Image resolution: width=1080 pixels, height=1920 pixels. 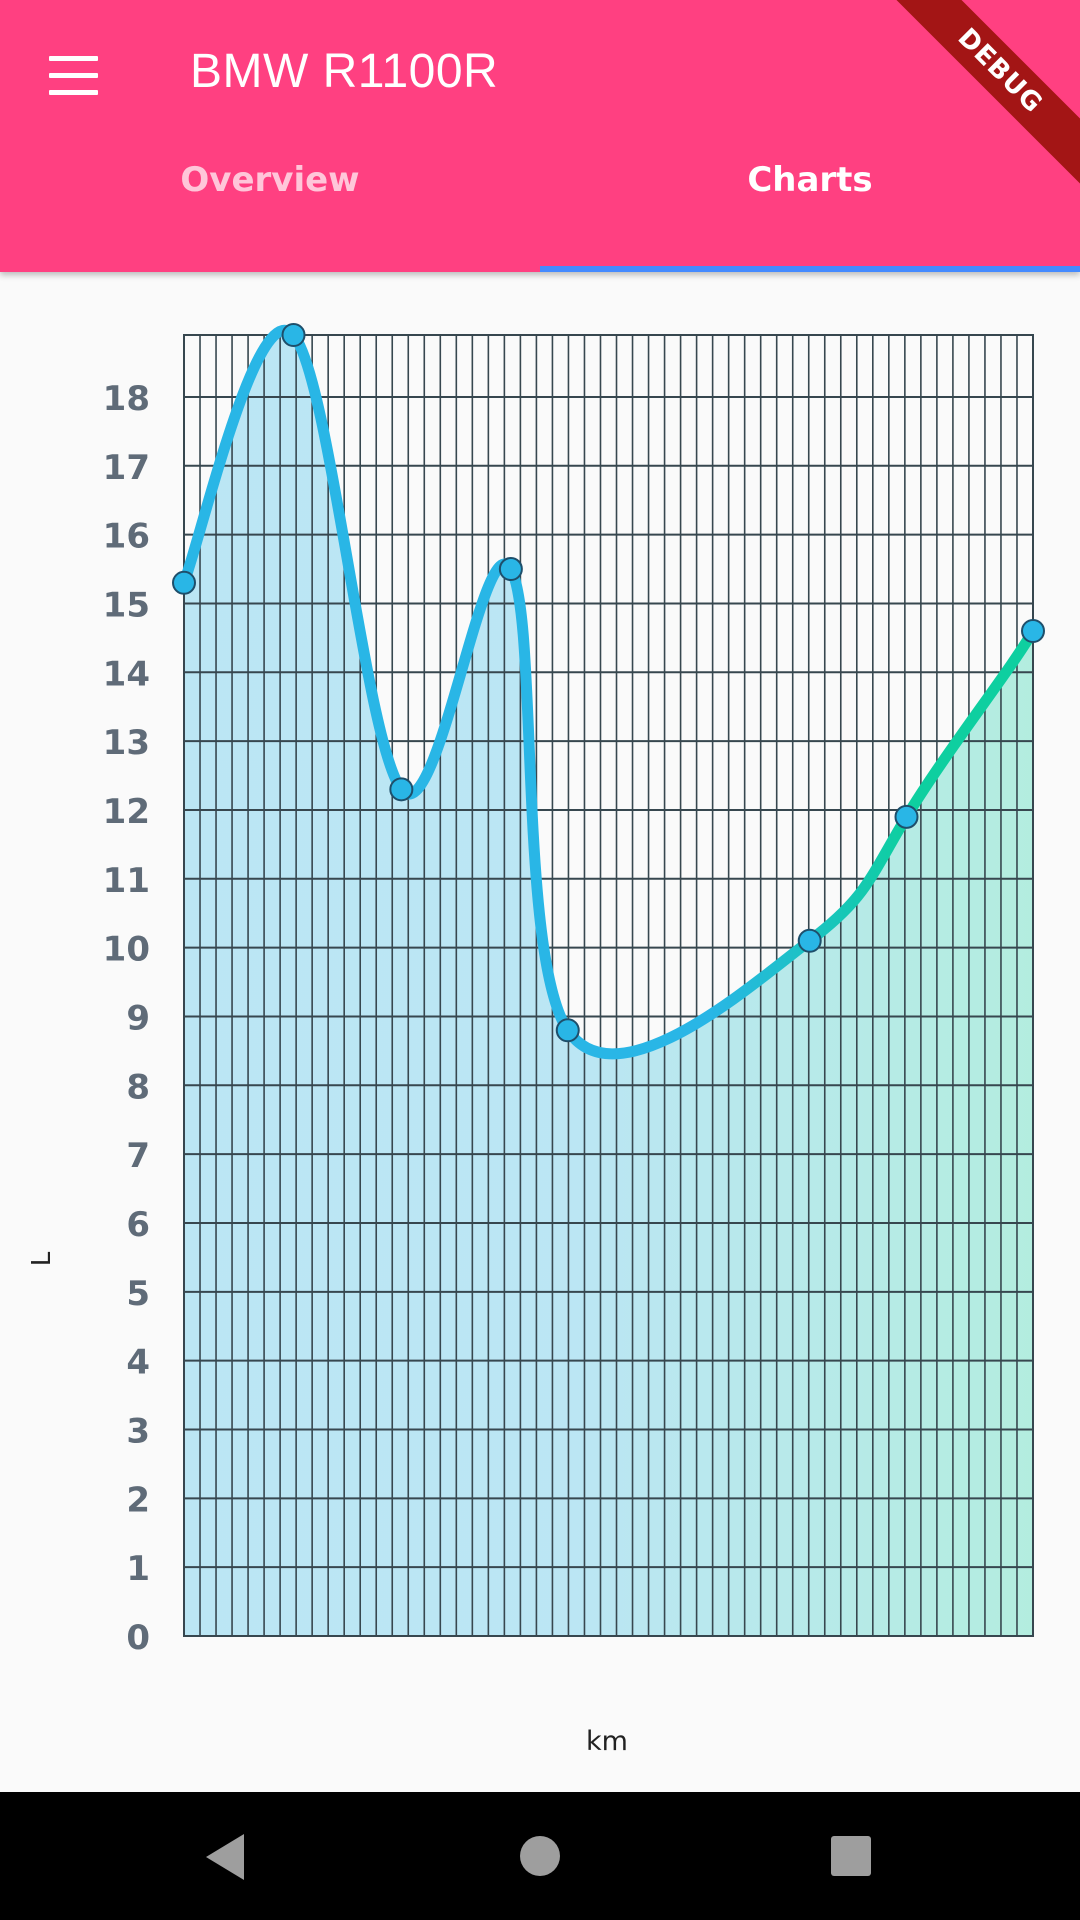 I want to click on y-tick-label: 7, so click(x=138, y=1156).